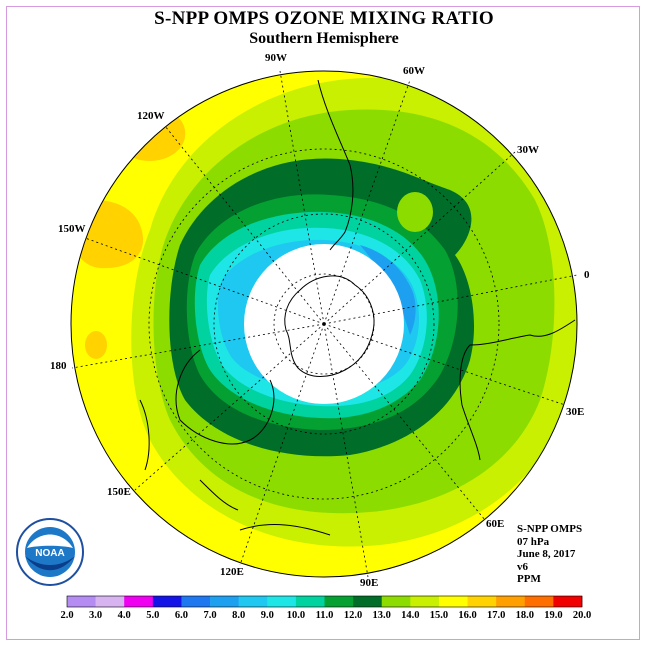  Describe the element at coordinates (225, 397) in the screenshot. I see `coastline-australia` at that location.